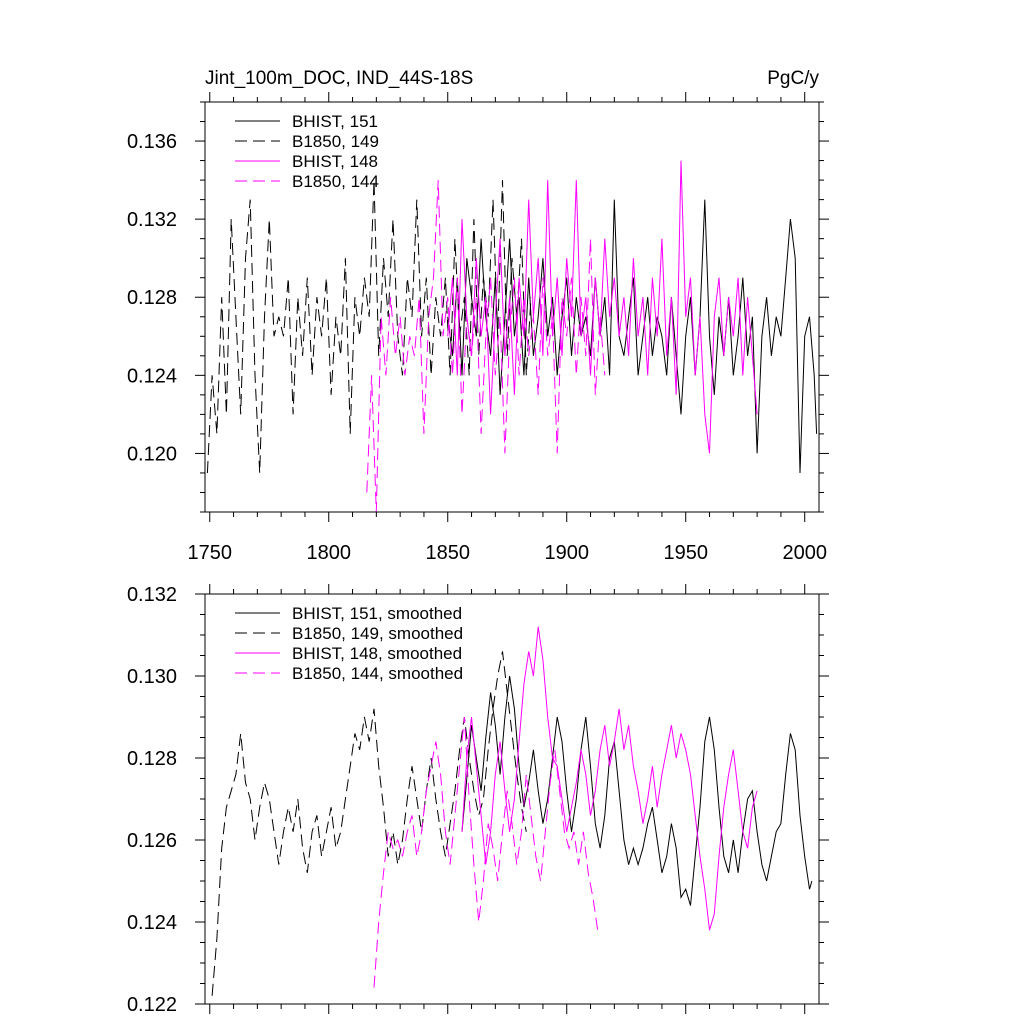  I want to click on x-tick-label: 1950, so click(685, 553).